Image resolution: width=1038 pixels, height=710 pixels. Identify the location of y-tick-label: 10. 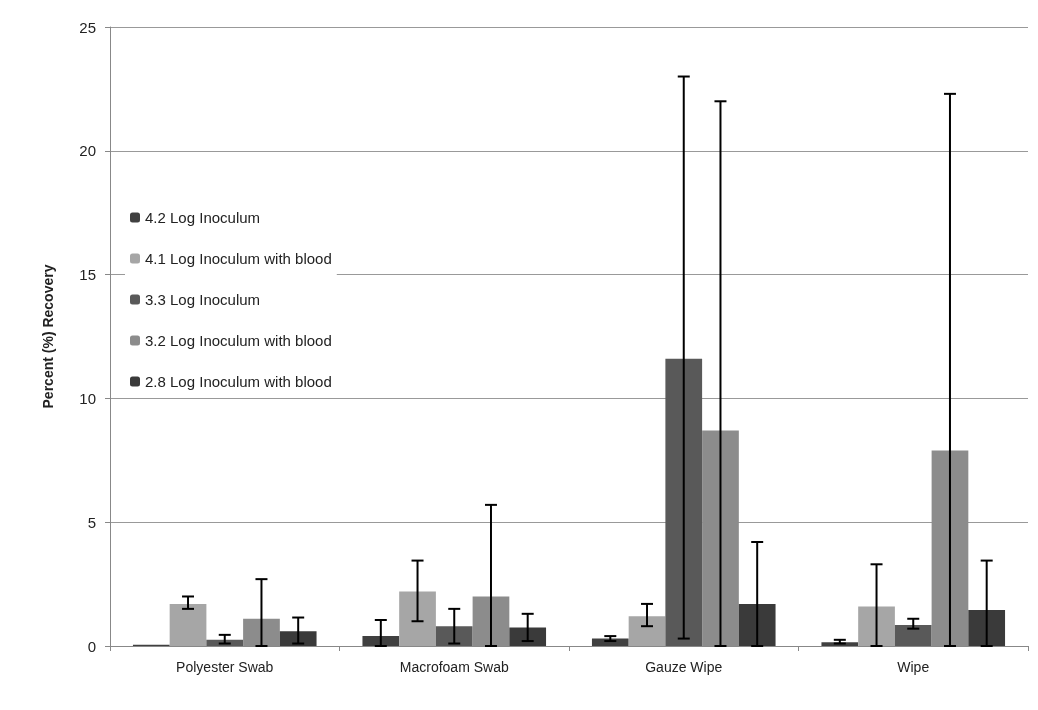
(87, 398).